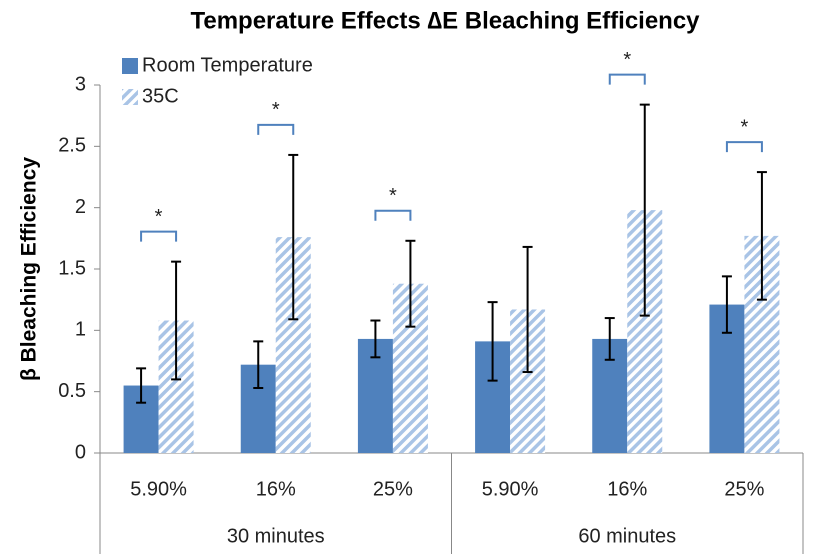  What do you see at coordinates (80, 330) in the screenshot?
I see `y-tick-label: 1` at bounding box center [80, 330].